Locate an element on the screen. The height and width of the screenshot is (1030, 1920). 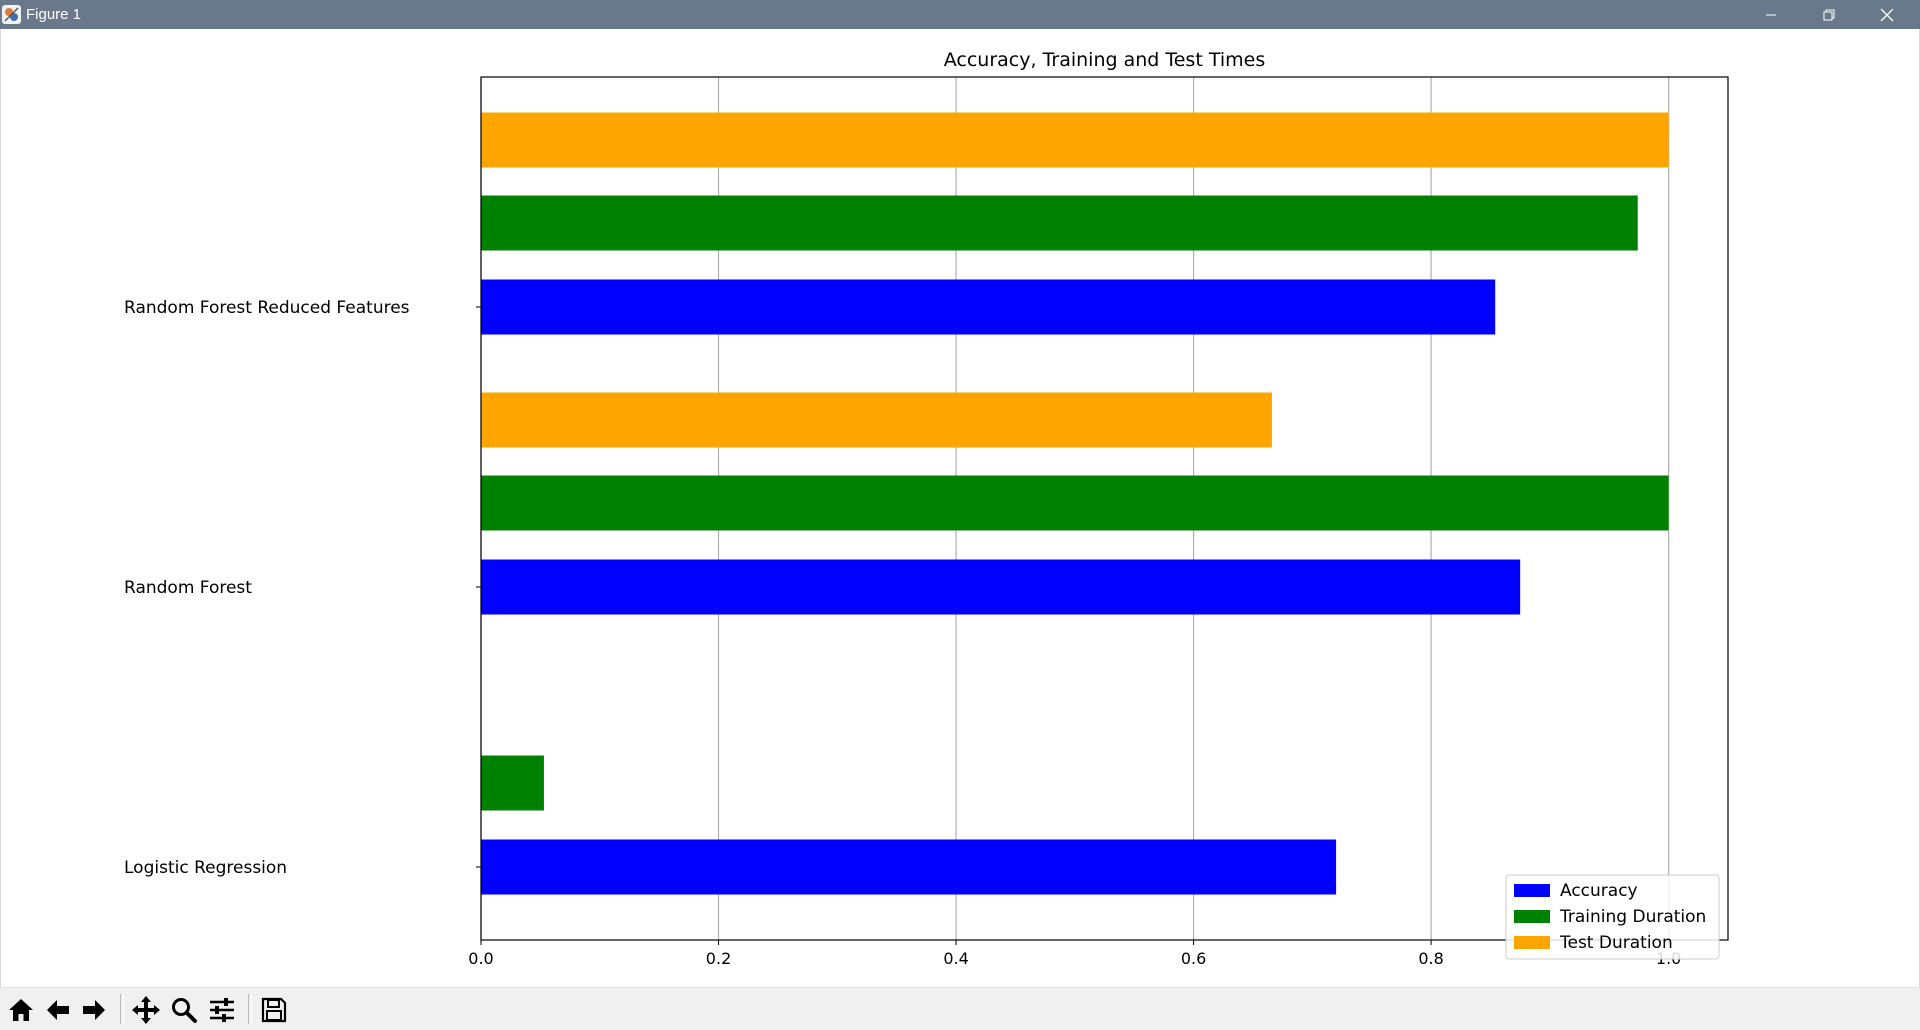
x-tick-label: 0.4 is located at coordinates (955, 958).